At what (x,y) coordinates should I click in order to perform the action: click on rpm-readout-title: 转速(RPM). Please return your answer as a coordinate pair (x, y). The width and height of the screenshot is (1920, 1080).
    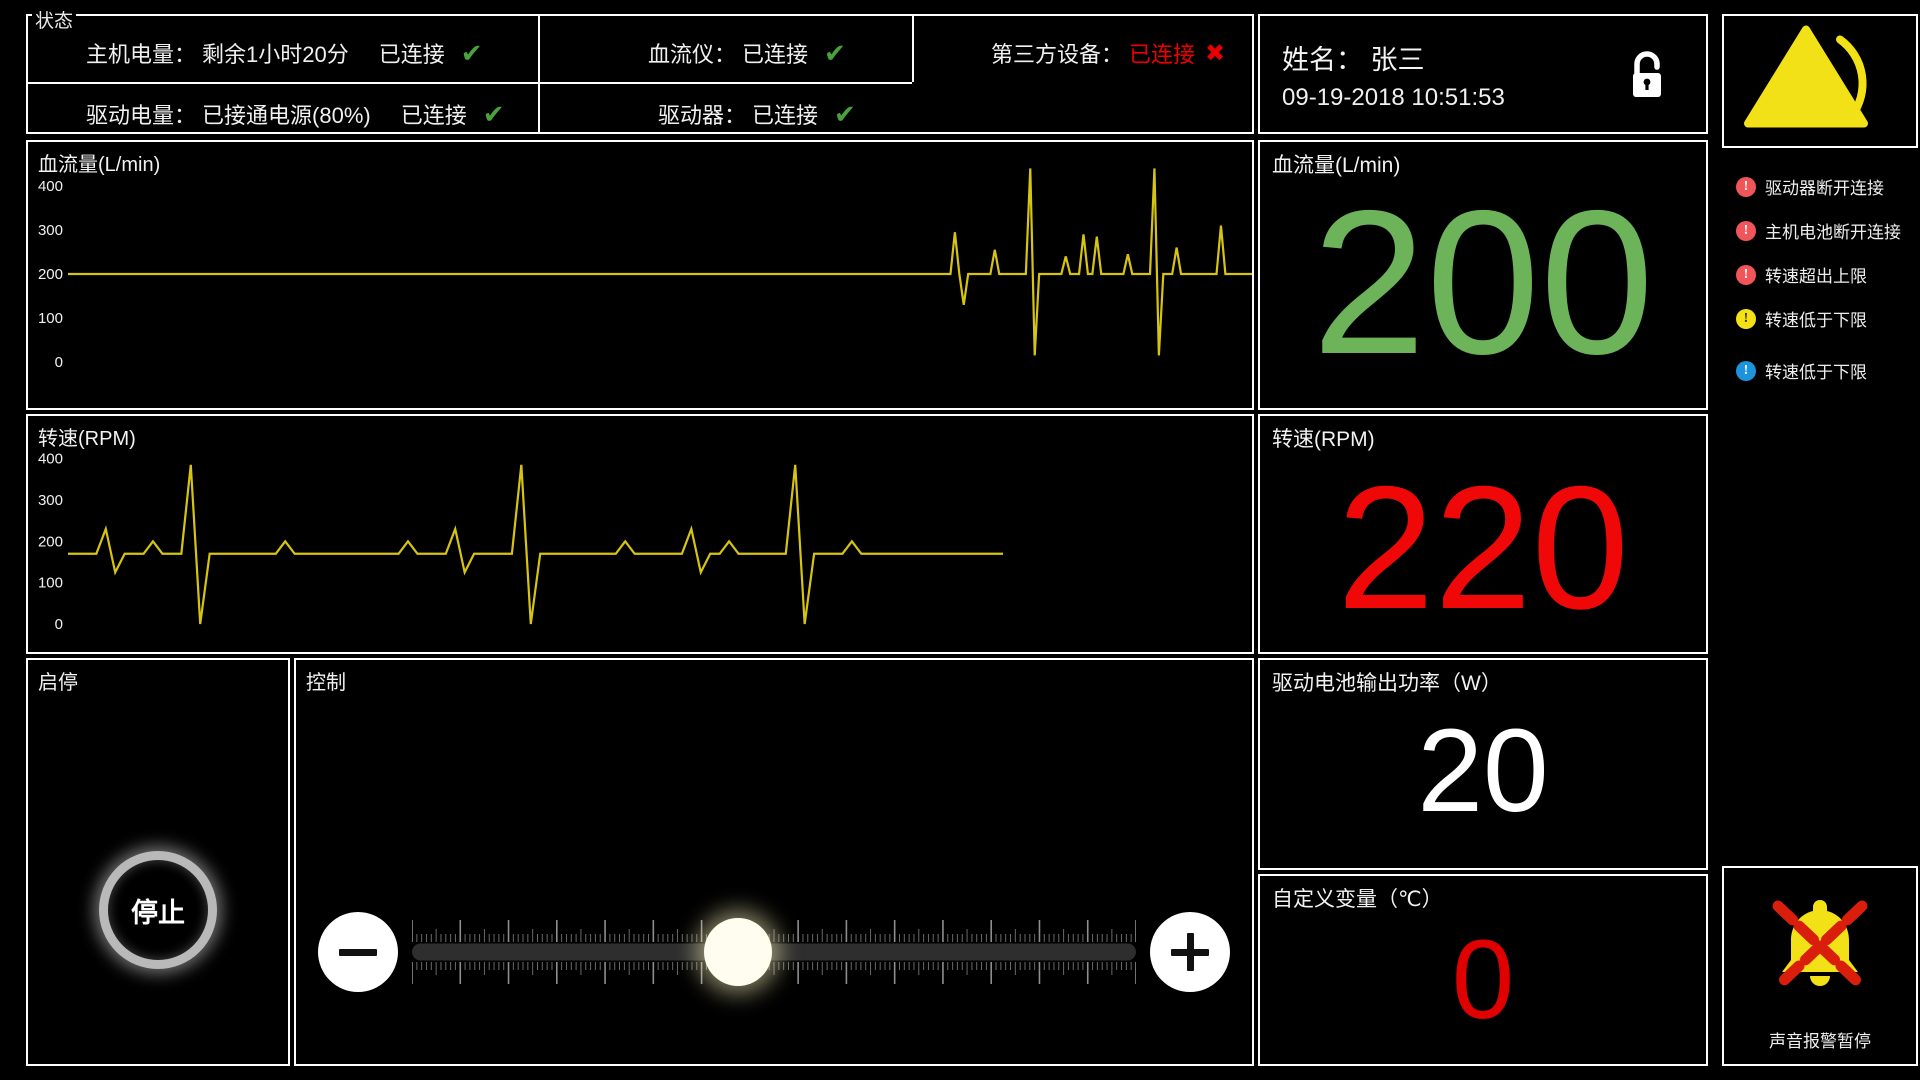
    Looking at the image, I should click on (1323, 439).